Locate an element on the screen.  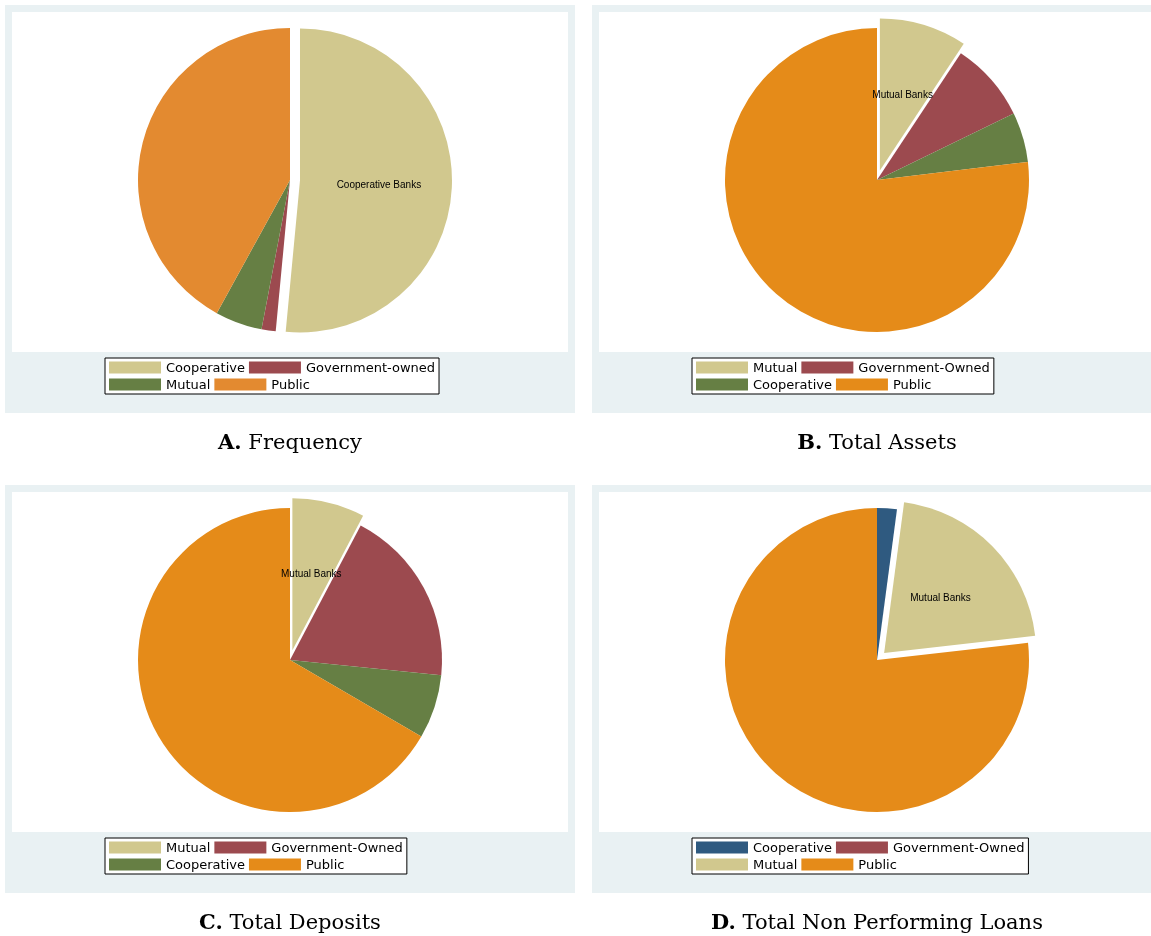
text: D. Total Non Performing Loans is located at coordinates (877, 921).